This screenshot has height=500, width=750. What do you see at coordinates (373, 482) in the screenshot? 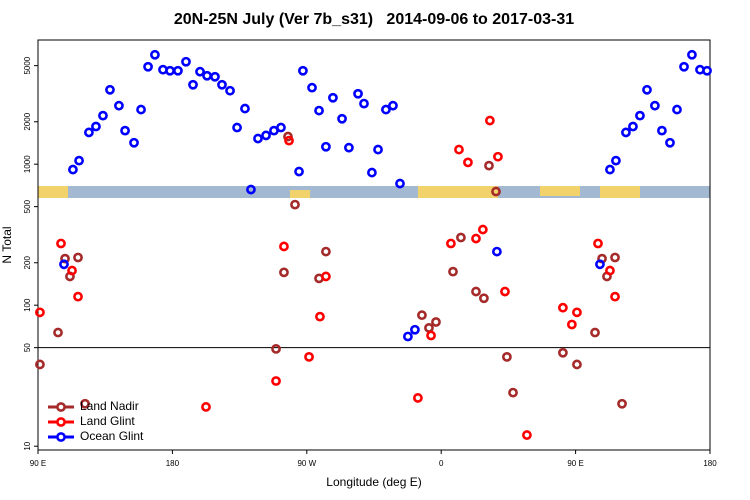
I see `x-axis-title: Longitude (deg E)` at bounding box center [373, 482].